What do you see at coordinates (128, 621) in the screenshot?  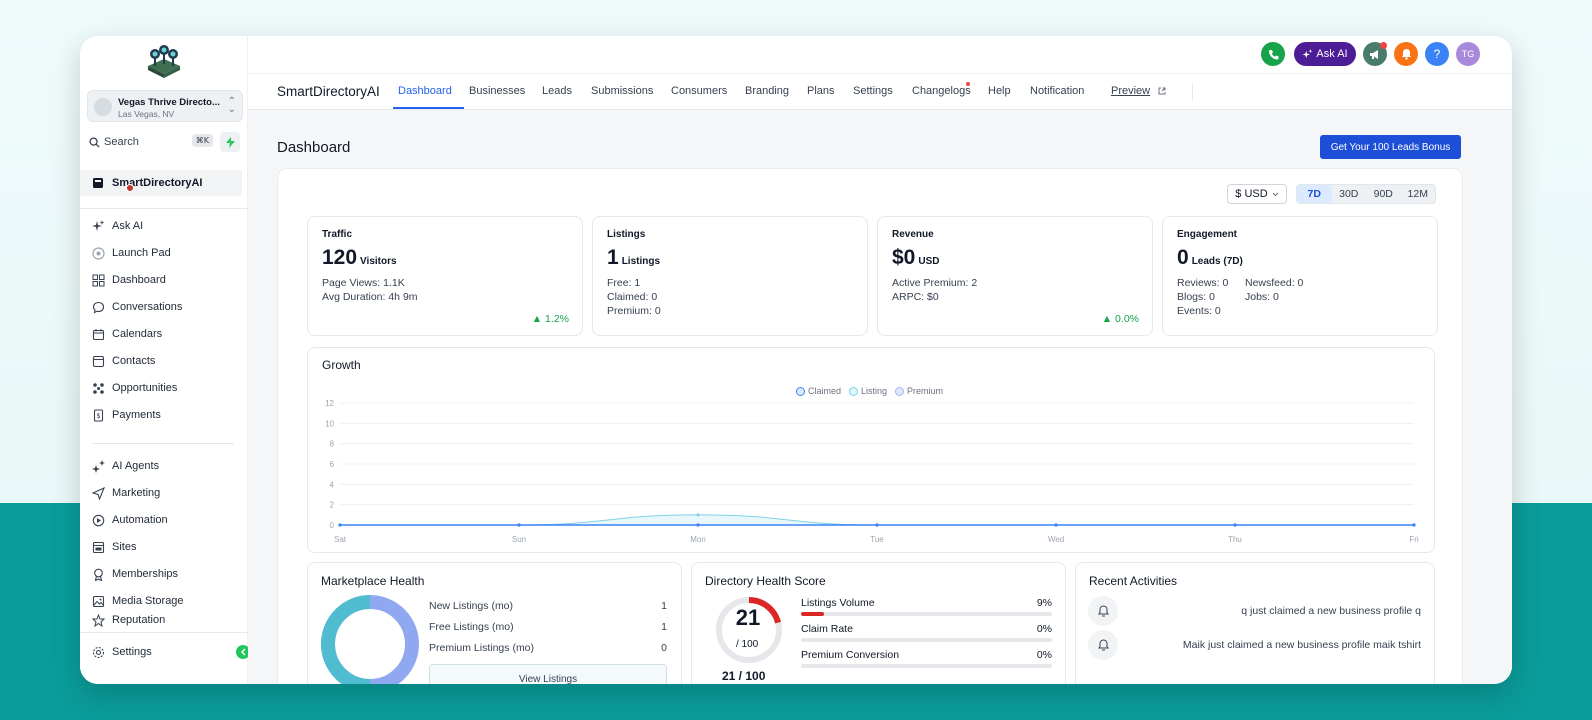 I see `sidebar-item-reputation: Reputation` at bounding box center [128, 621].